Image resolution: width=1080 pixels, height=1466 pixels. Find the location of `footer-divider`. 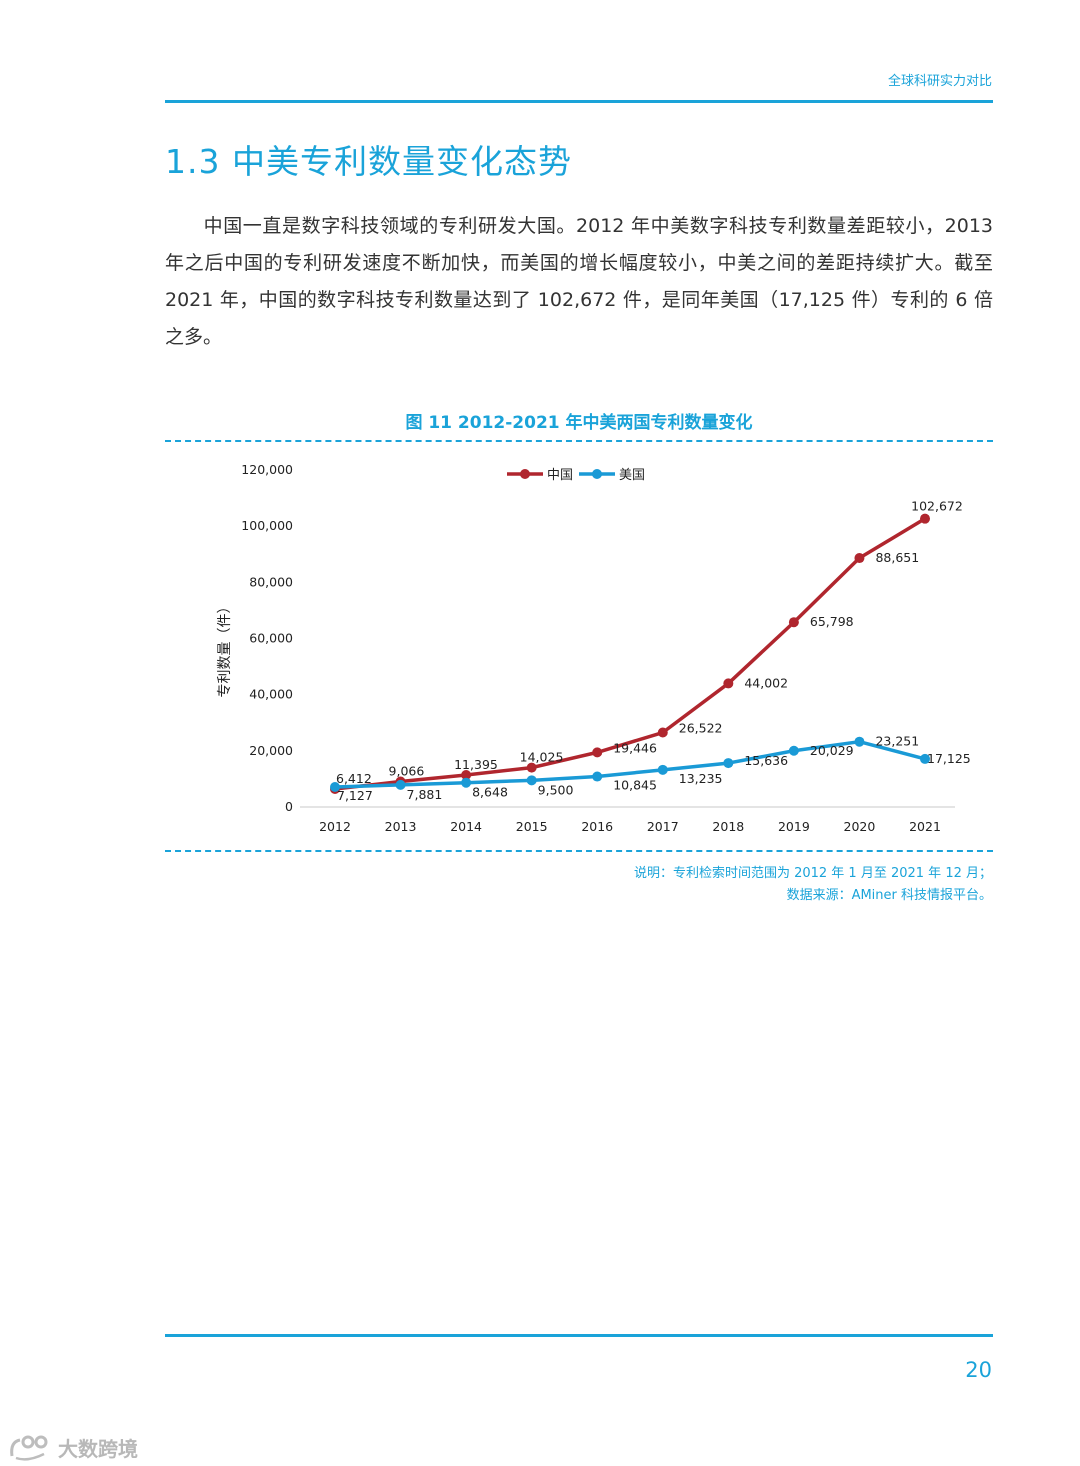

footer-divider is located at coordinates (579, 1335).